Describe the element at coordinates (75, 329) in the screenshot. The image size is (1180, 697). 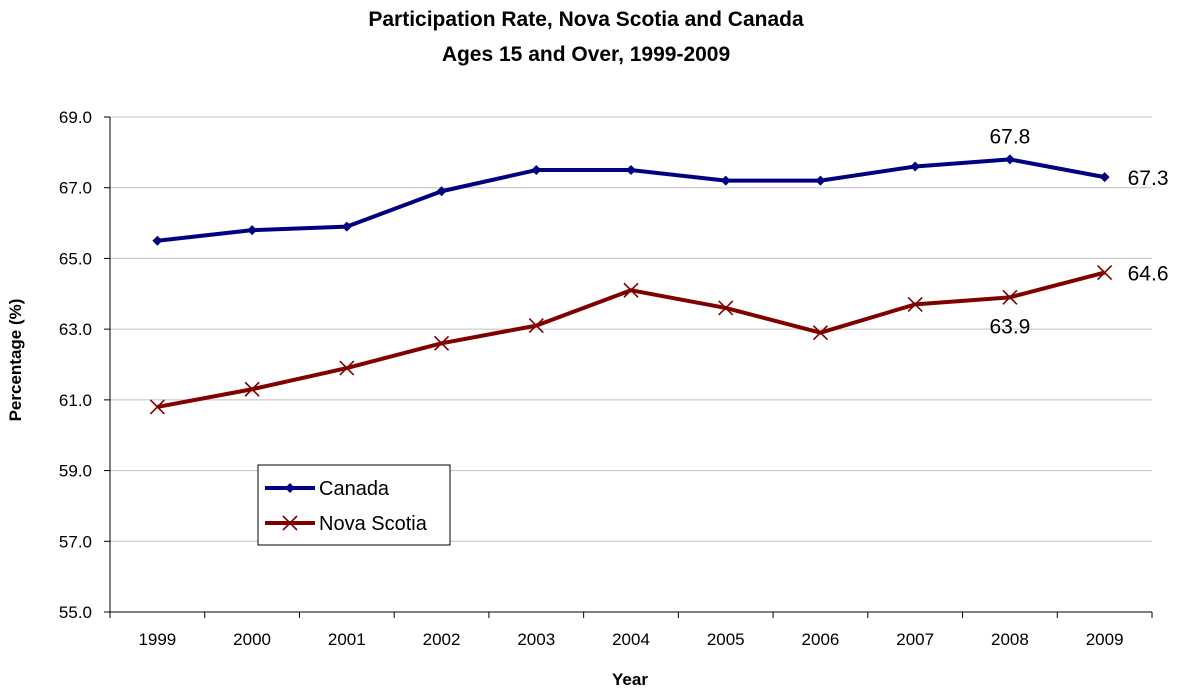
I see `y-tick-label: 63.0` at that location.